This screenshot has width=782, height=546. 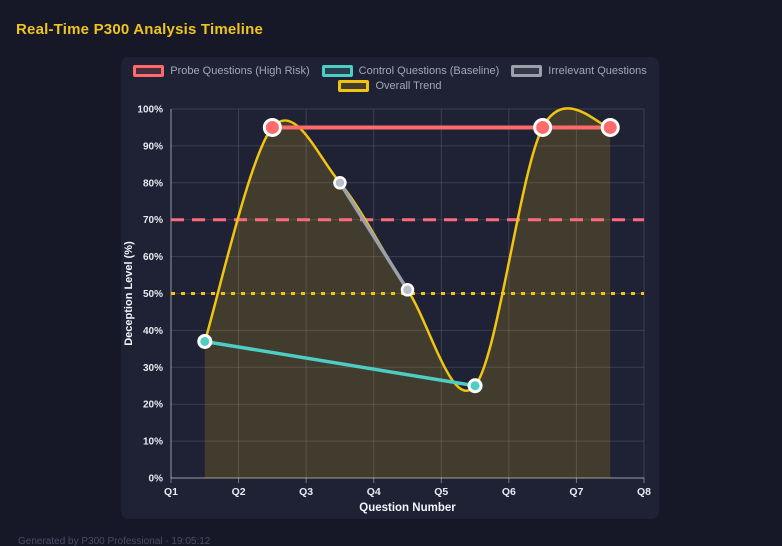 I want to click on legend-item-irrelevant-questions: Irrelevant Questions, so click(x=579, y=71).